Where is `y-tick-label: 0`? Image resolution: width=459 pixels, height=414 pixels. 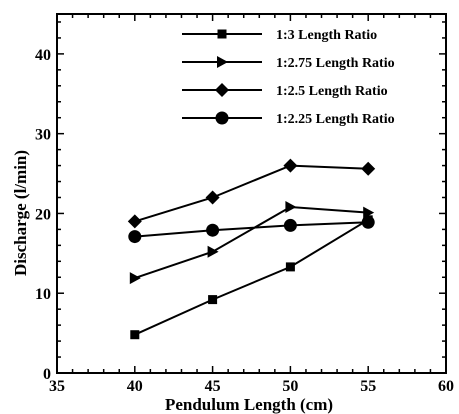
y-tick-label: 0 is located at coordinates (47, 374).